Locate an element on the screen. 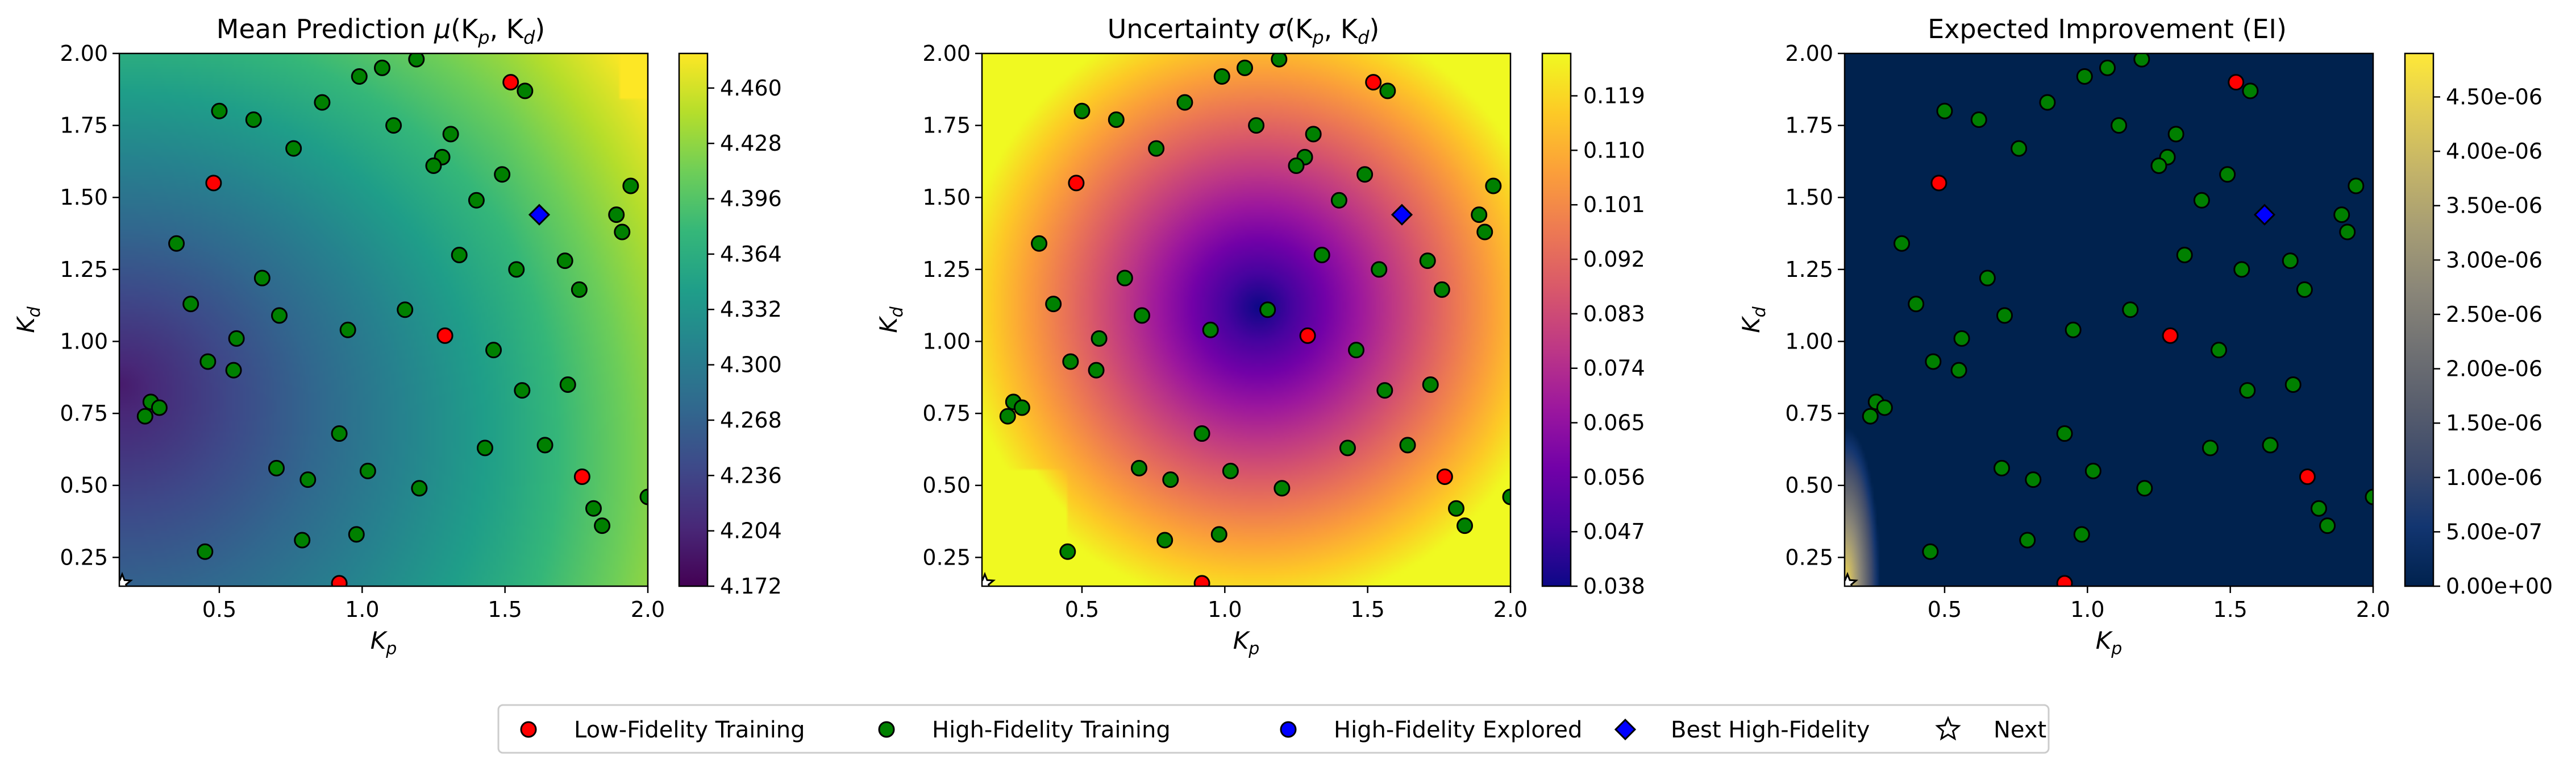 The width and height of the screenshot is (2576, 767). colorbar-tick-label: 4.268 is located at coordinates (751, 420).